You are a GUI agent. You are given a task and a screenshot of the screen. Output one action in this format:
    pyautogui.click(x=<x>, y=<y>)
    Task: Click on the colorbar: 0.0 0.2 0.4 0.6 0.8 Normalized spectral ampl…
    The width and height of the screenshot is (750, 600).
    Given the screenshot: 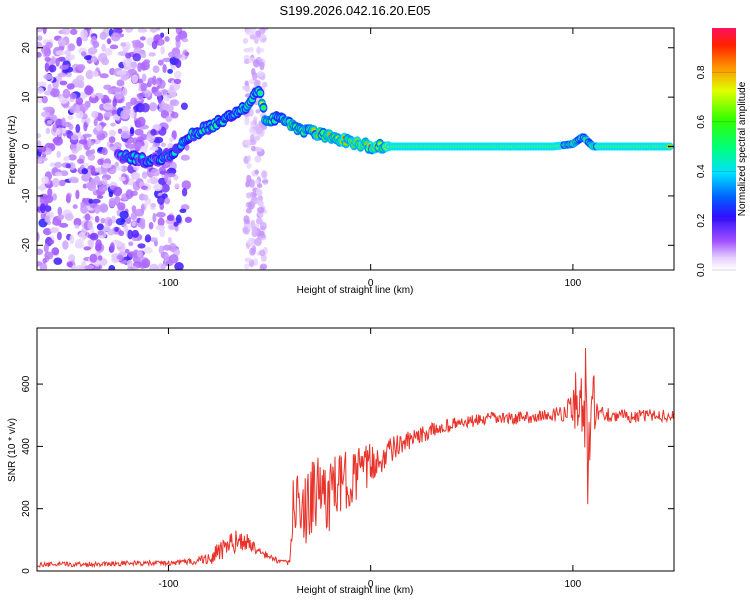 What is the action you would take?
    pyautogui.click(x=722, y=152)
    